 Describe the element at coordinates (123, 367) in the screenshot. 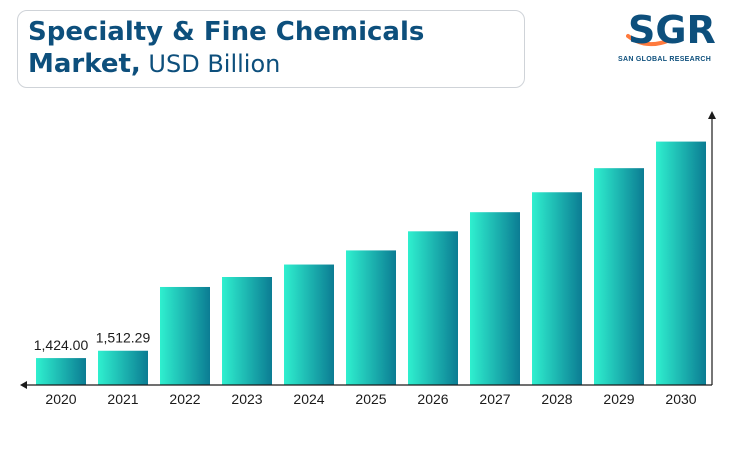

I see `bar-2021` at that location.